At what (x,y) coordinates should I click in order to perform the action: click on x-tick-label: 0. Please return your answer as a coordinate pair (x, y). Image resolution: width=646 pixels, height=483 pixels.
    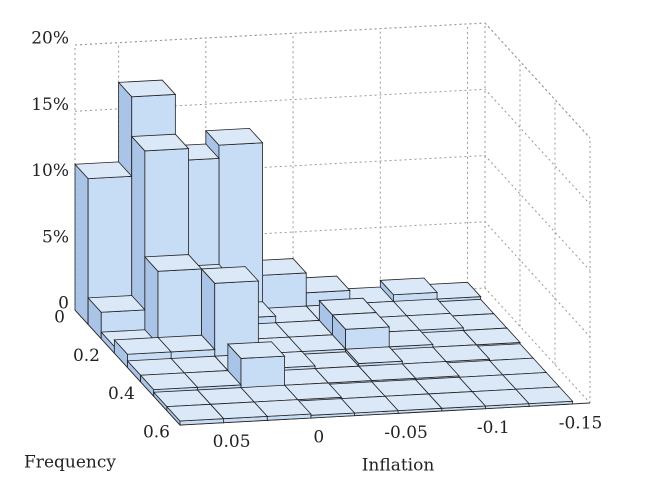
    Looking at the image, I should click on (318, 437).